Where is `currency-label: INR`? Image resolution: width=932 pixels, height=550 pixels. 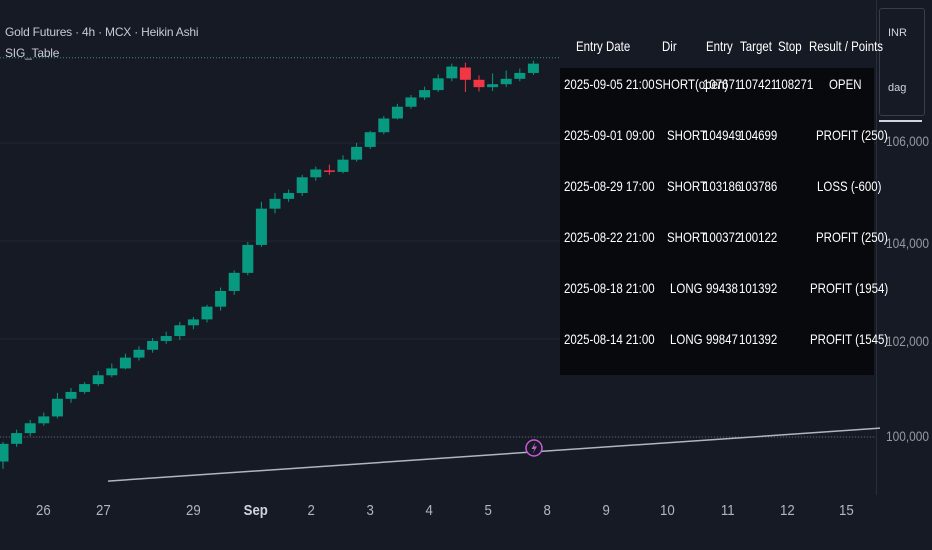
currency-label: INR is located at coordinates (897, 33).